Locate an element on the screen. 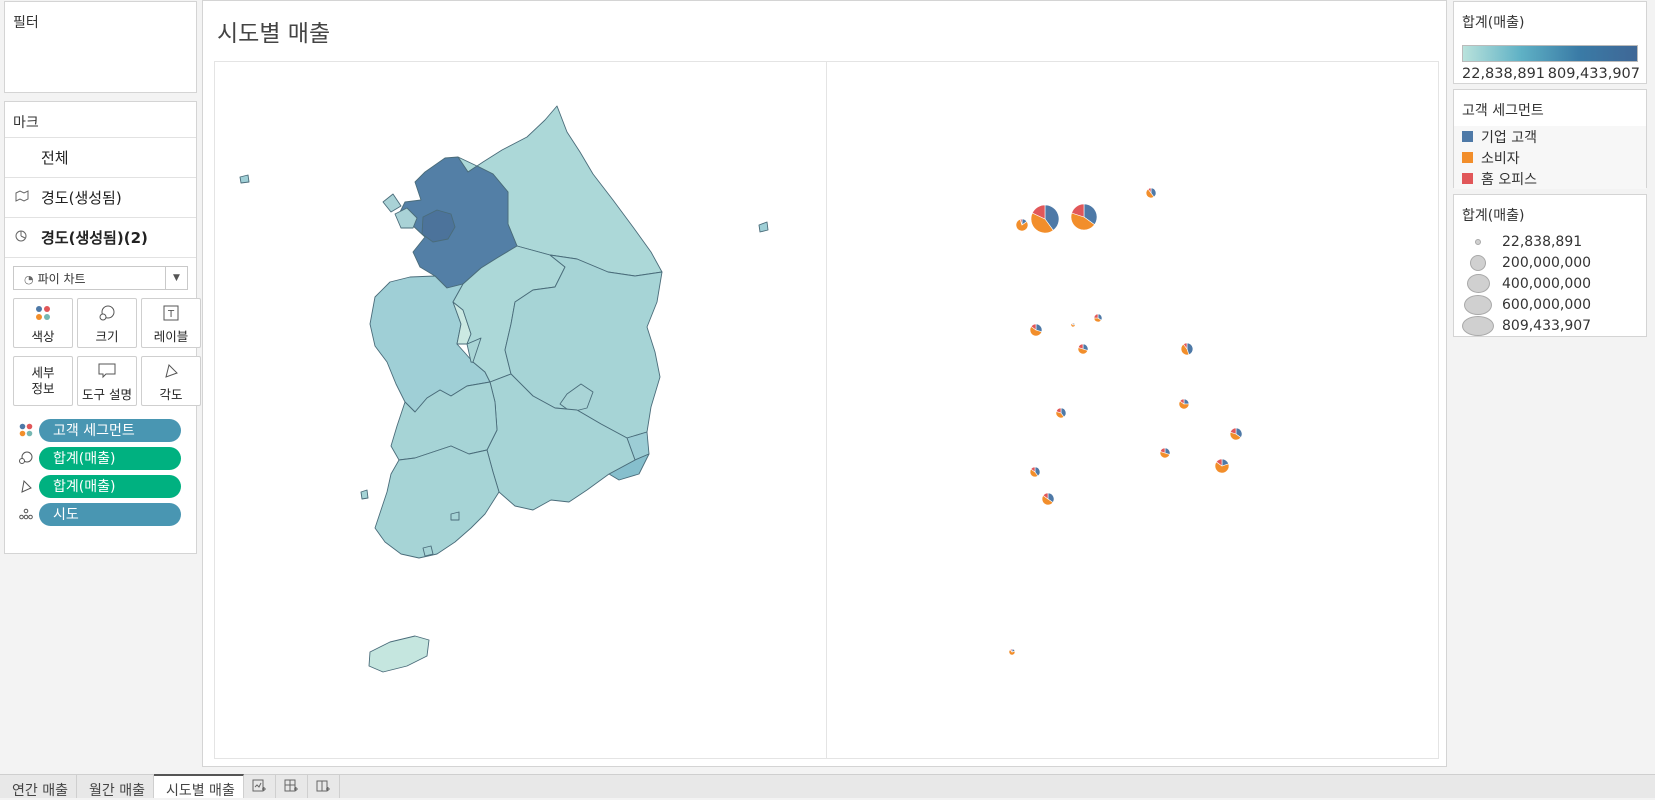  region-seoul is located at coordinates (438, 226).